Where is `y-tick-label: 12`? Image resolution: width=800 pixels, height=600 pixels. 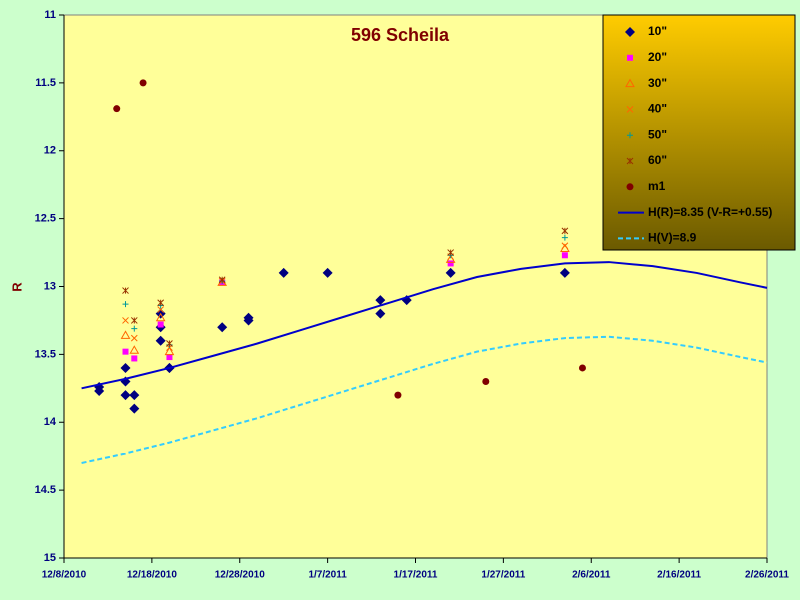 y-tick-label: 12 is located at coordinates (50, 151).